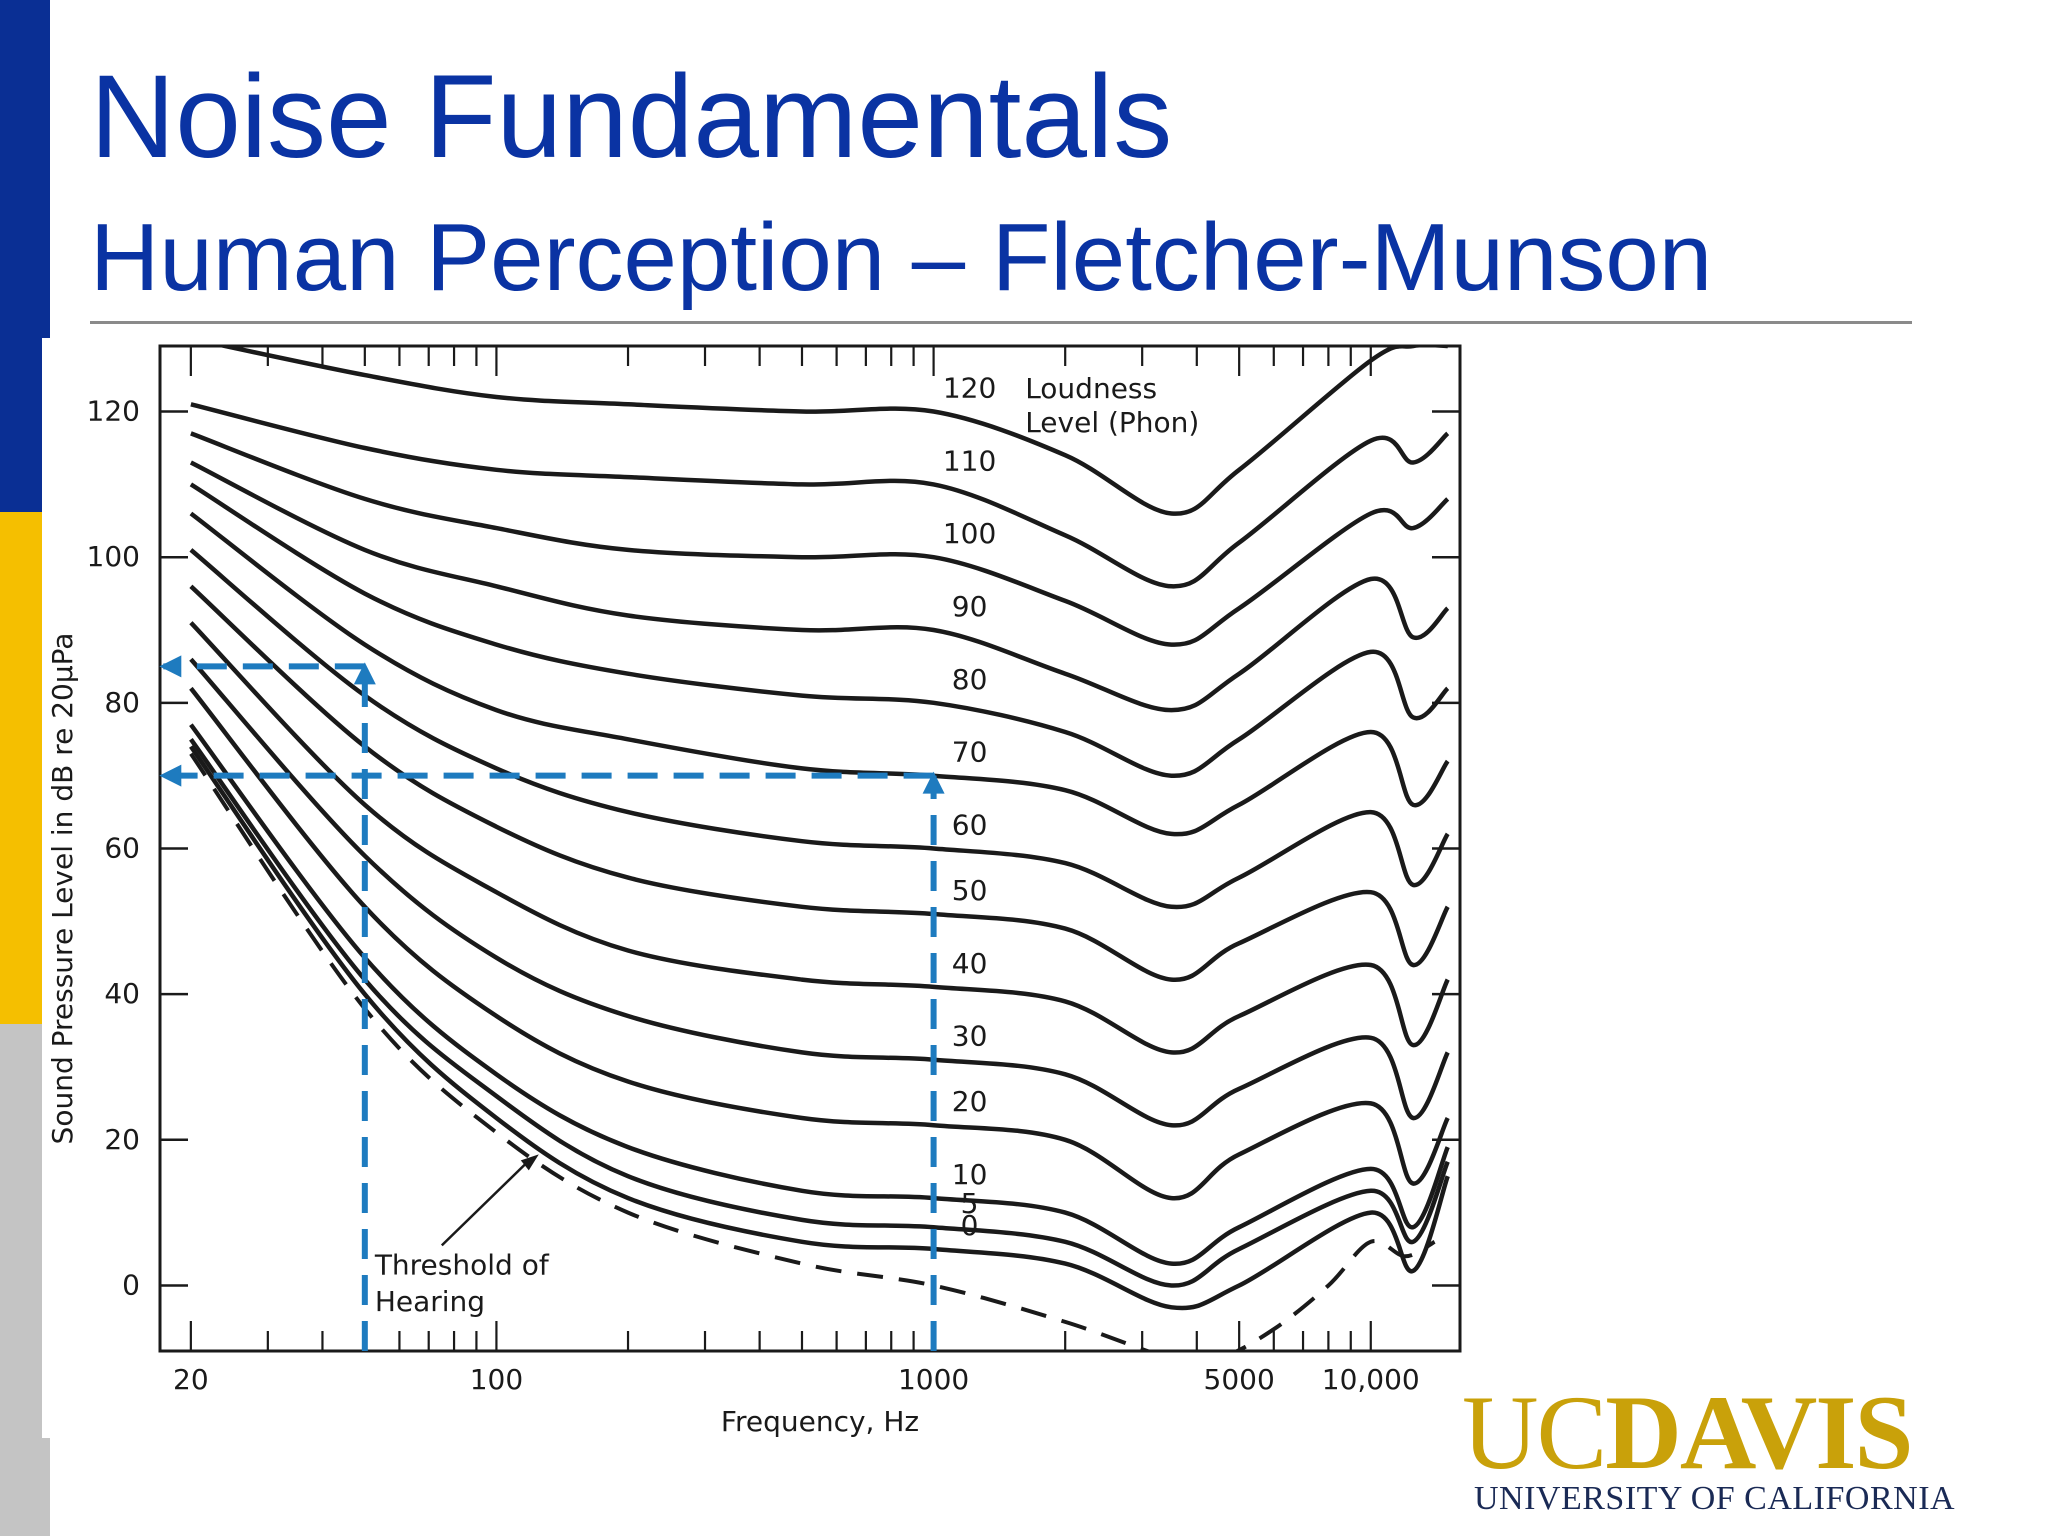 The height and width of the screenshot is (1536, 2048). What do you see at coordinates (430, 1301) in the screenshot?
I see `threshold-label-line2: Hearing` at bounding box center [430, 1301].